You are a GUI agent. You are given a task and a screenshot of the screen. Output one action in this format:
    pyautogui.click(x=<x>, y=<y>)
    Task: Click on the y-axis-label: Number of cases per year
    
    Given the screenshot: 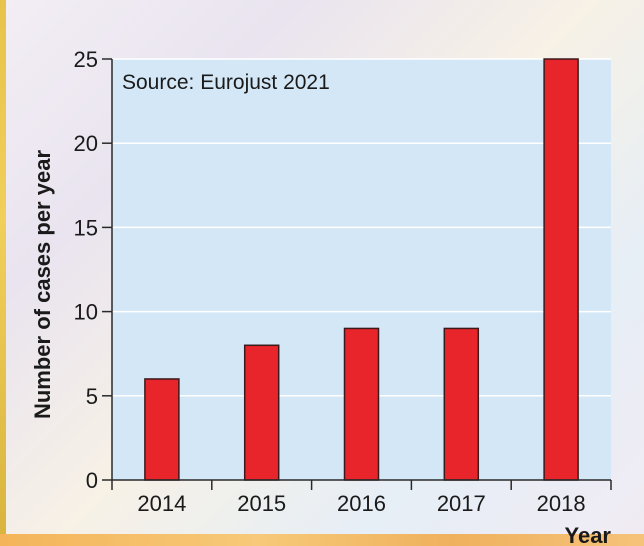 What is the action you would take?
    pyautogui.click(x=42, y=284)
    